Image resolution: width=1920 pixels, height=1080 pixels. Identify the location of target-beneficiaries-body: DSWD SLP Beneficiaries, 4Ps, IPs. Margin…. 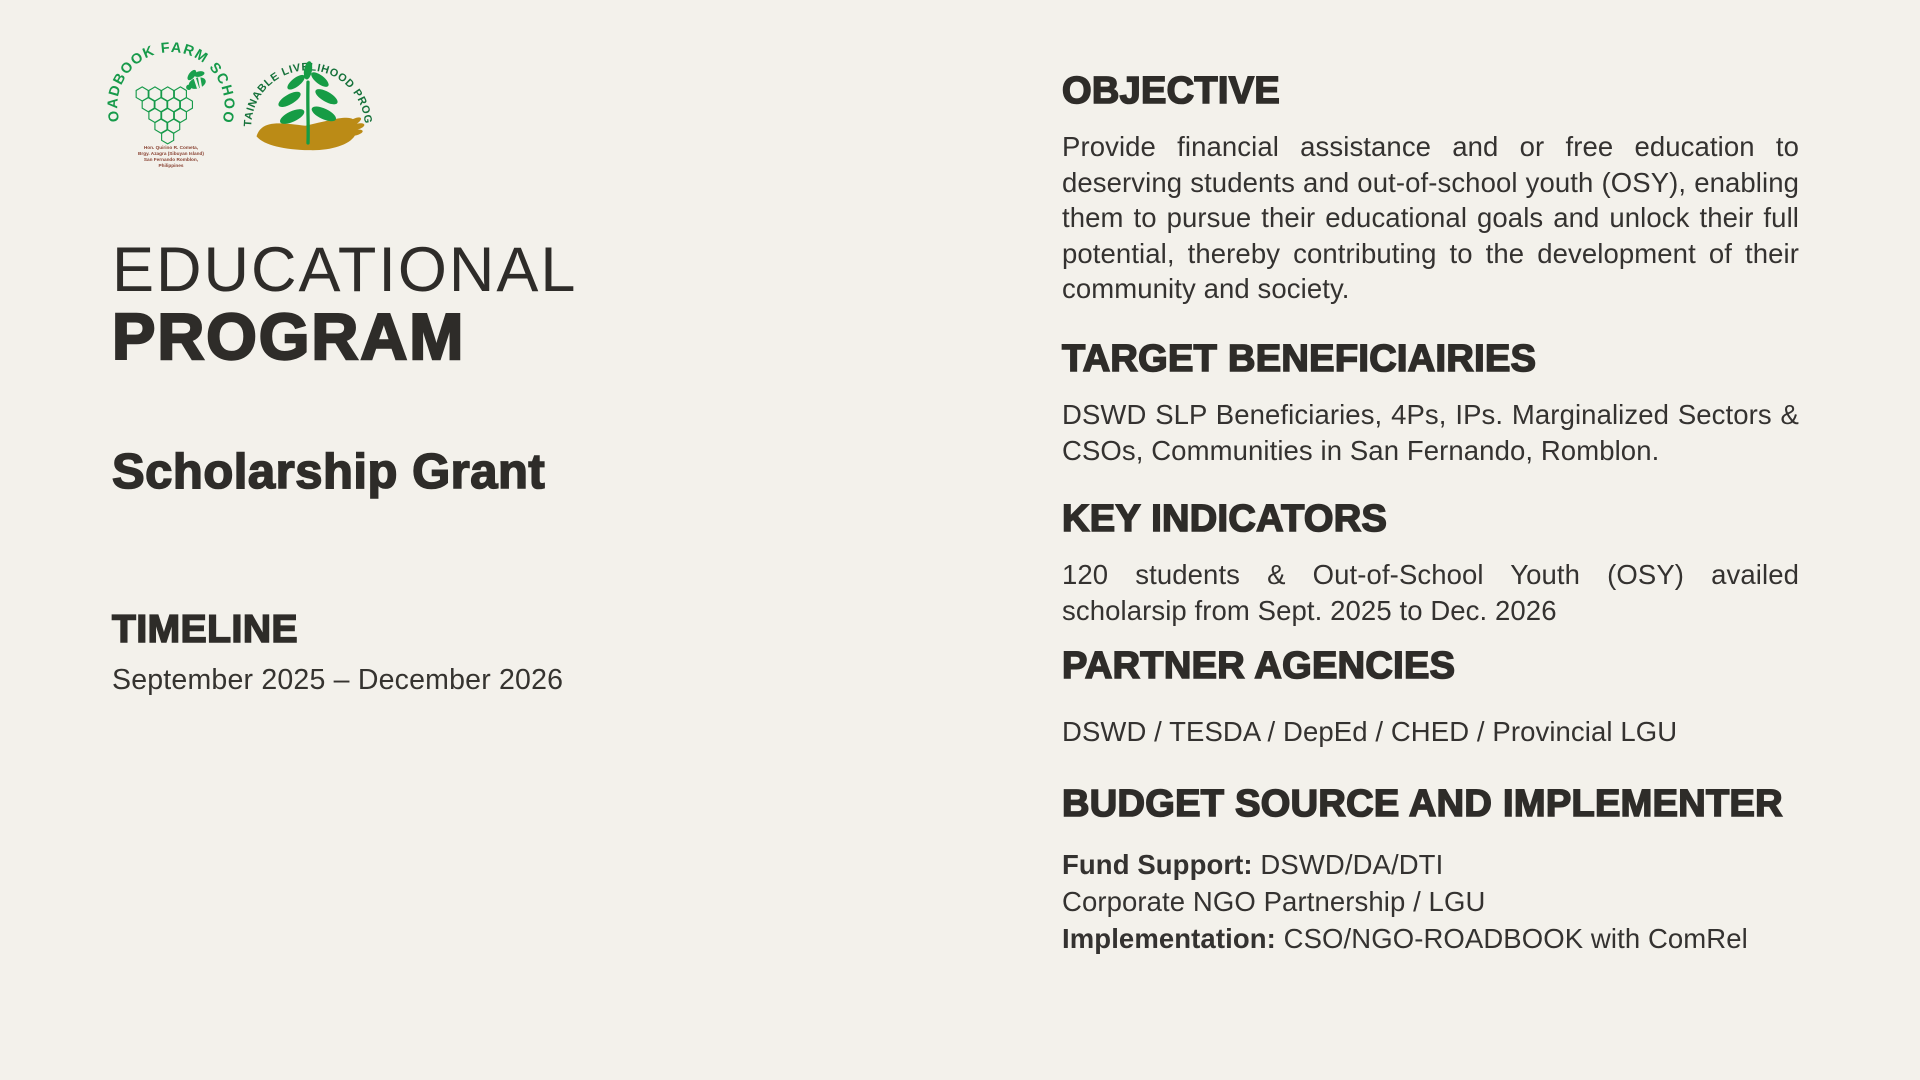
(1430, 432).